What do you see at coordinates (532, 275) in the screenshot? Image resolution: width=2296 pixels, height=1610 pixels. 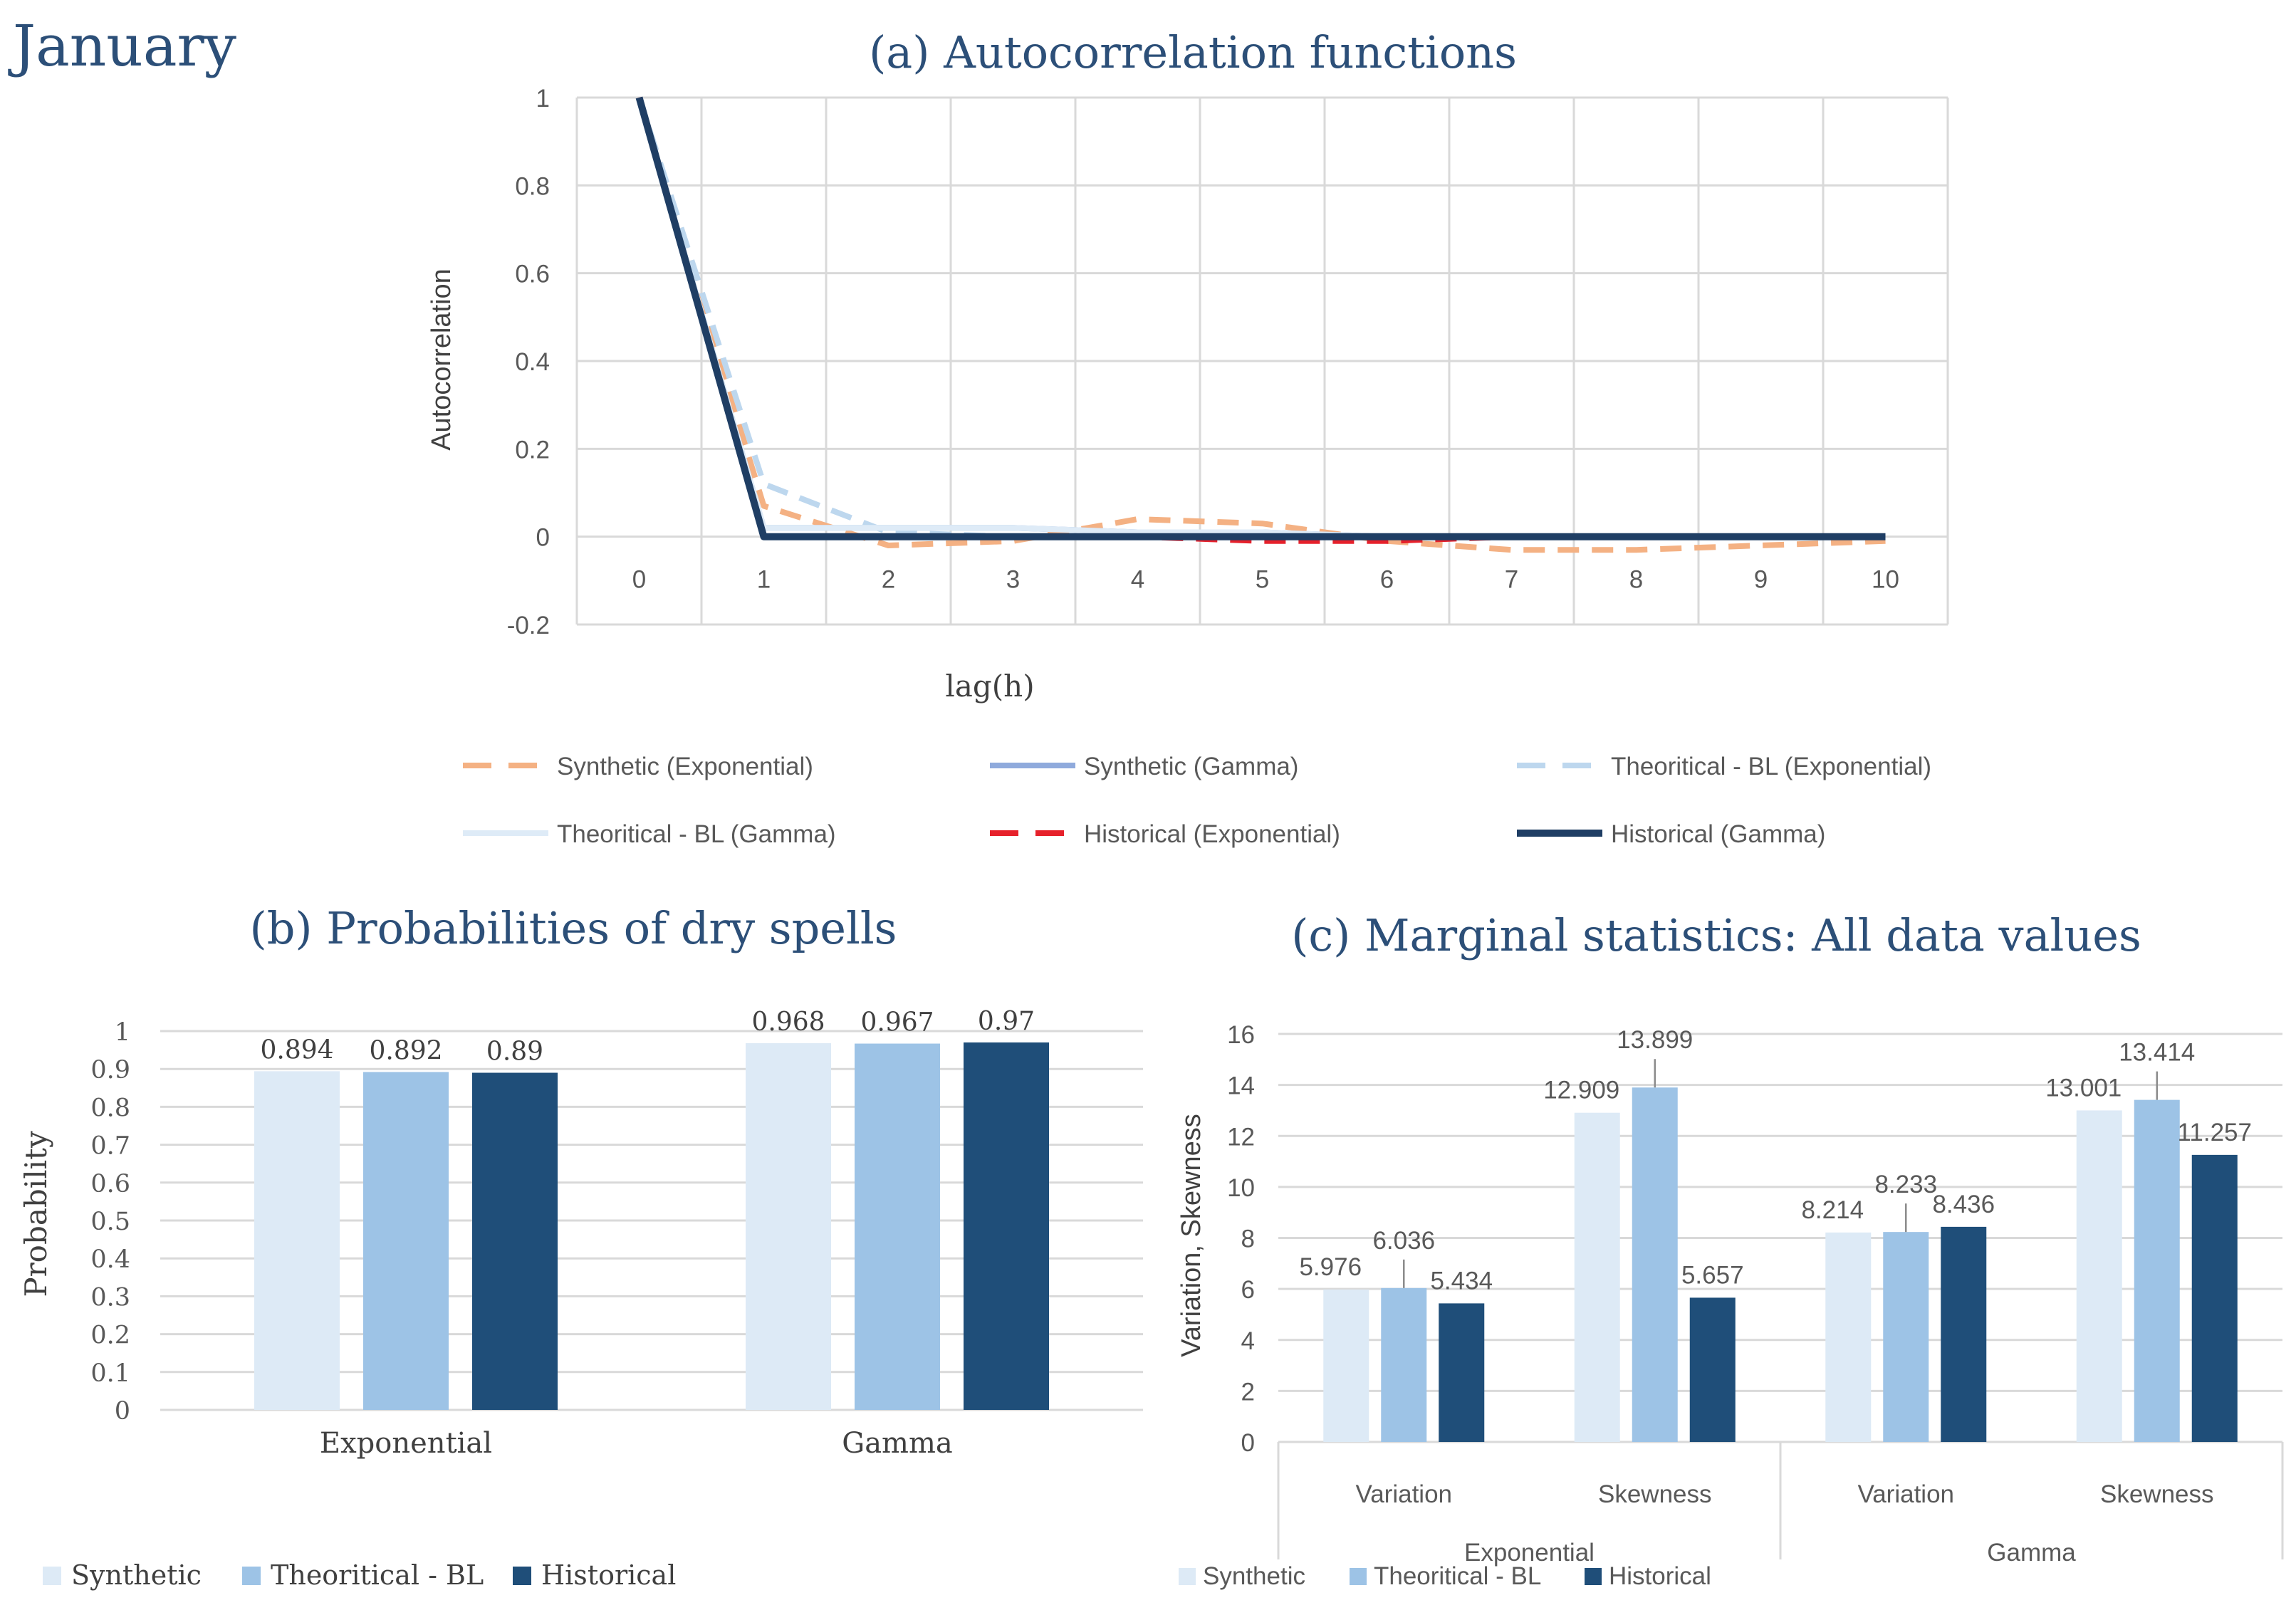 I see `chart-a-y-tick-label: 0.6` at bounding box center [532, 275].